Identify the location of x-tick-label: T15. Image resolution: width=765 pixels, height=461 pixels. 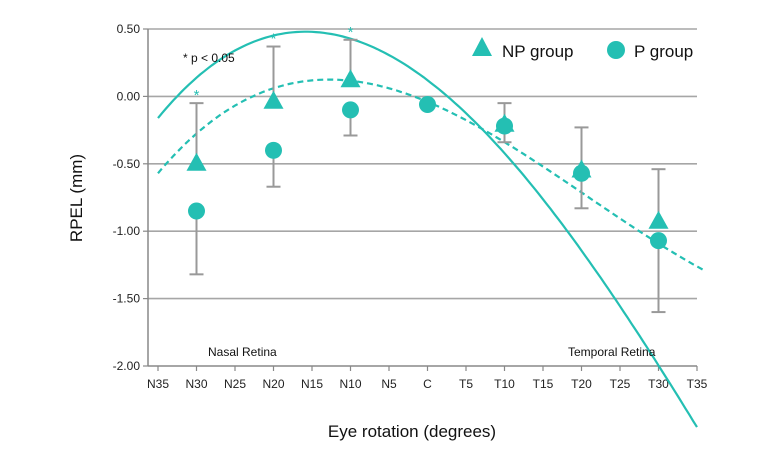
(543, 384).